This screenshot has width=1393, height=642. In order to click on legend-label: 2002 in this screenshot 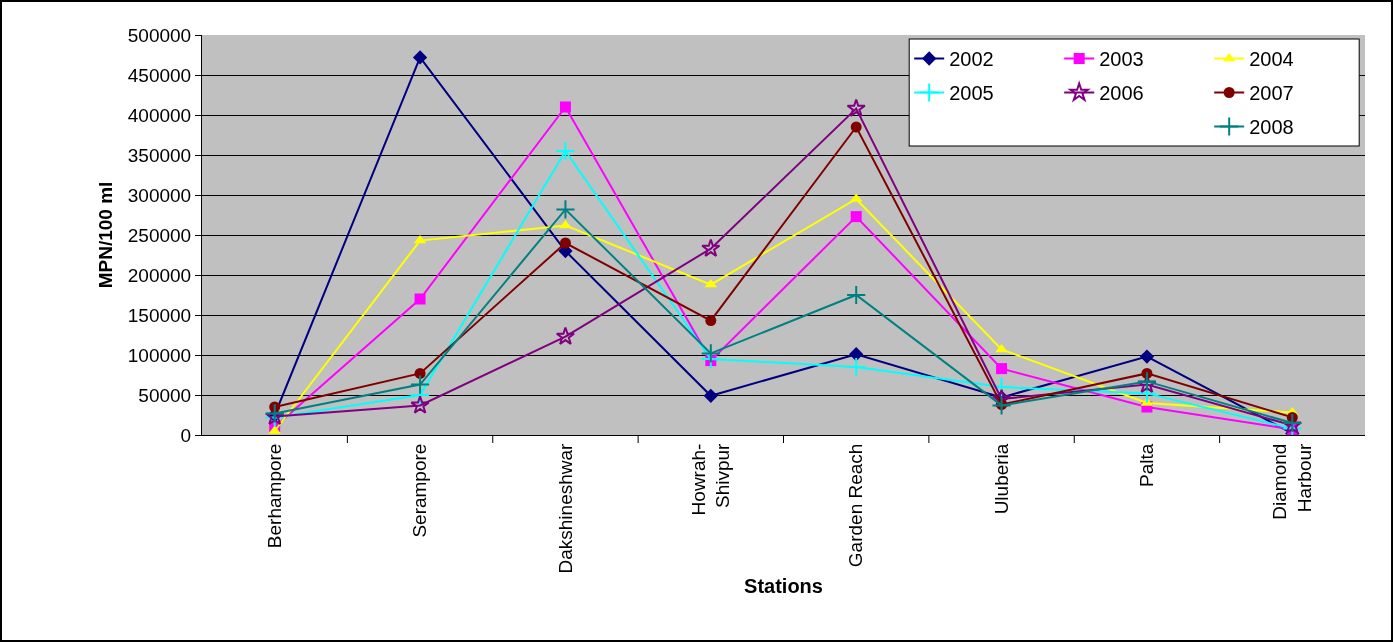, I will do `click(971, 59)`.